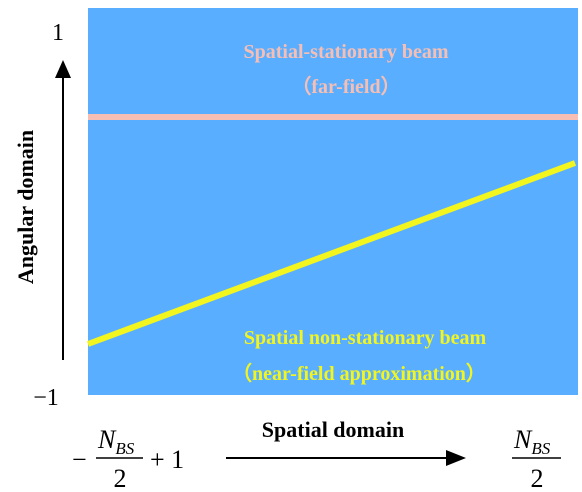  What do you see at coordinates (63, 69) in the screenshot?
I see `y-axis-arrowhead` at bounding box center [63, 69].